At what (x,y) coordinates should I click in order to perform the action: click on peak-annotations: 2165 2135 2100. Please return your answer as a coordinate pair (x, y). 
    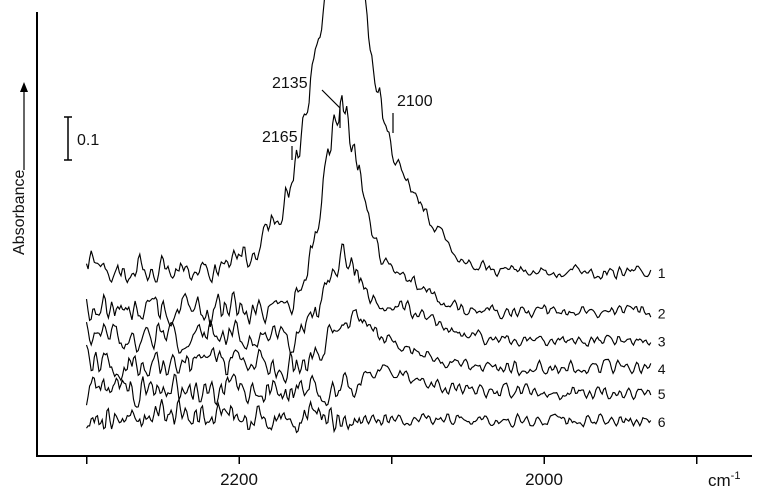
    Looking at the image, I should click on (347, 117).